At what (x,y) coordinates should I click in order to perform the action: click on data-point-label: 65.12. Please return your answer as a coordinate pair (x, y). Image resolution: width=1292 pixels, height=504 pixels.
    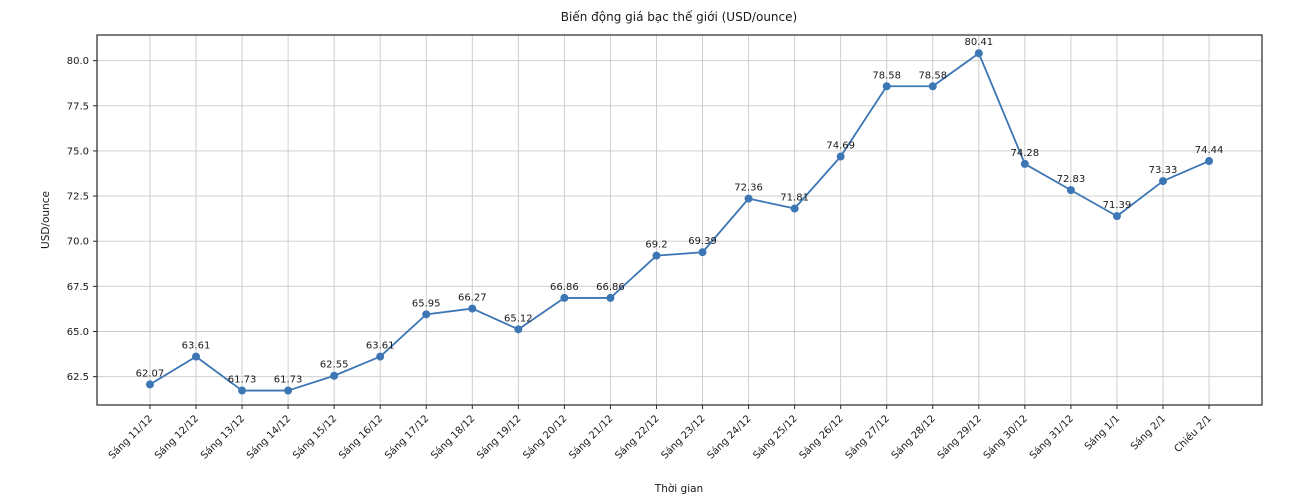
    Looking at the image, I should click on (518, 318).